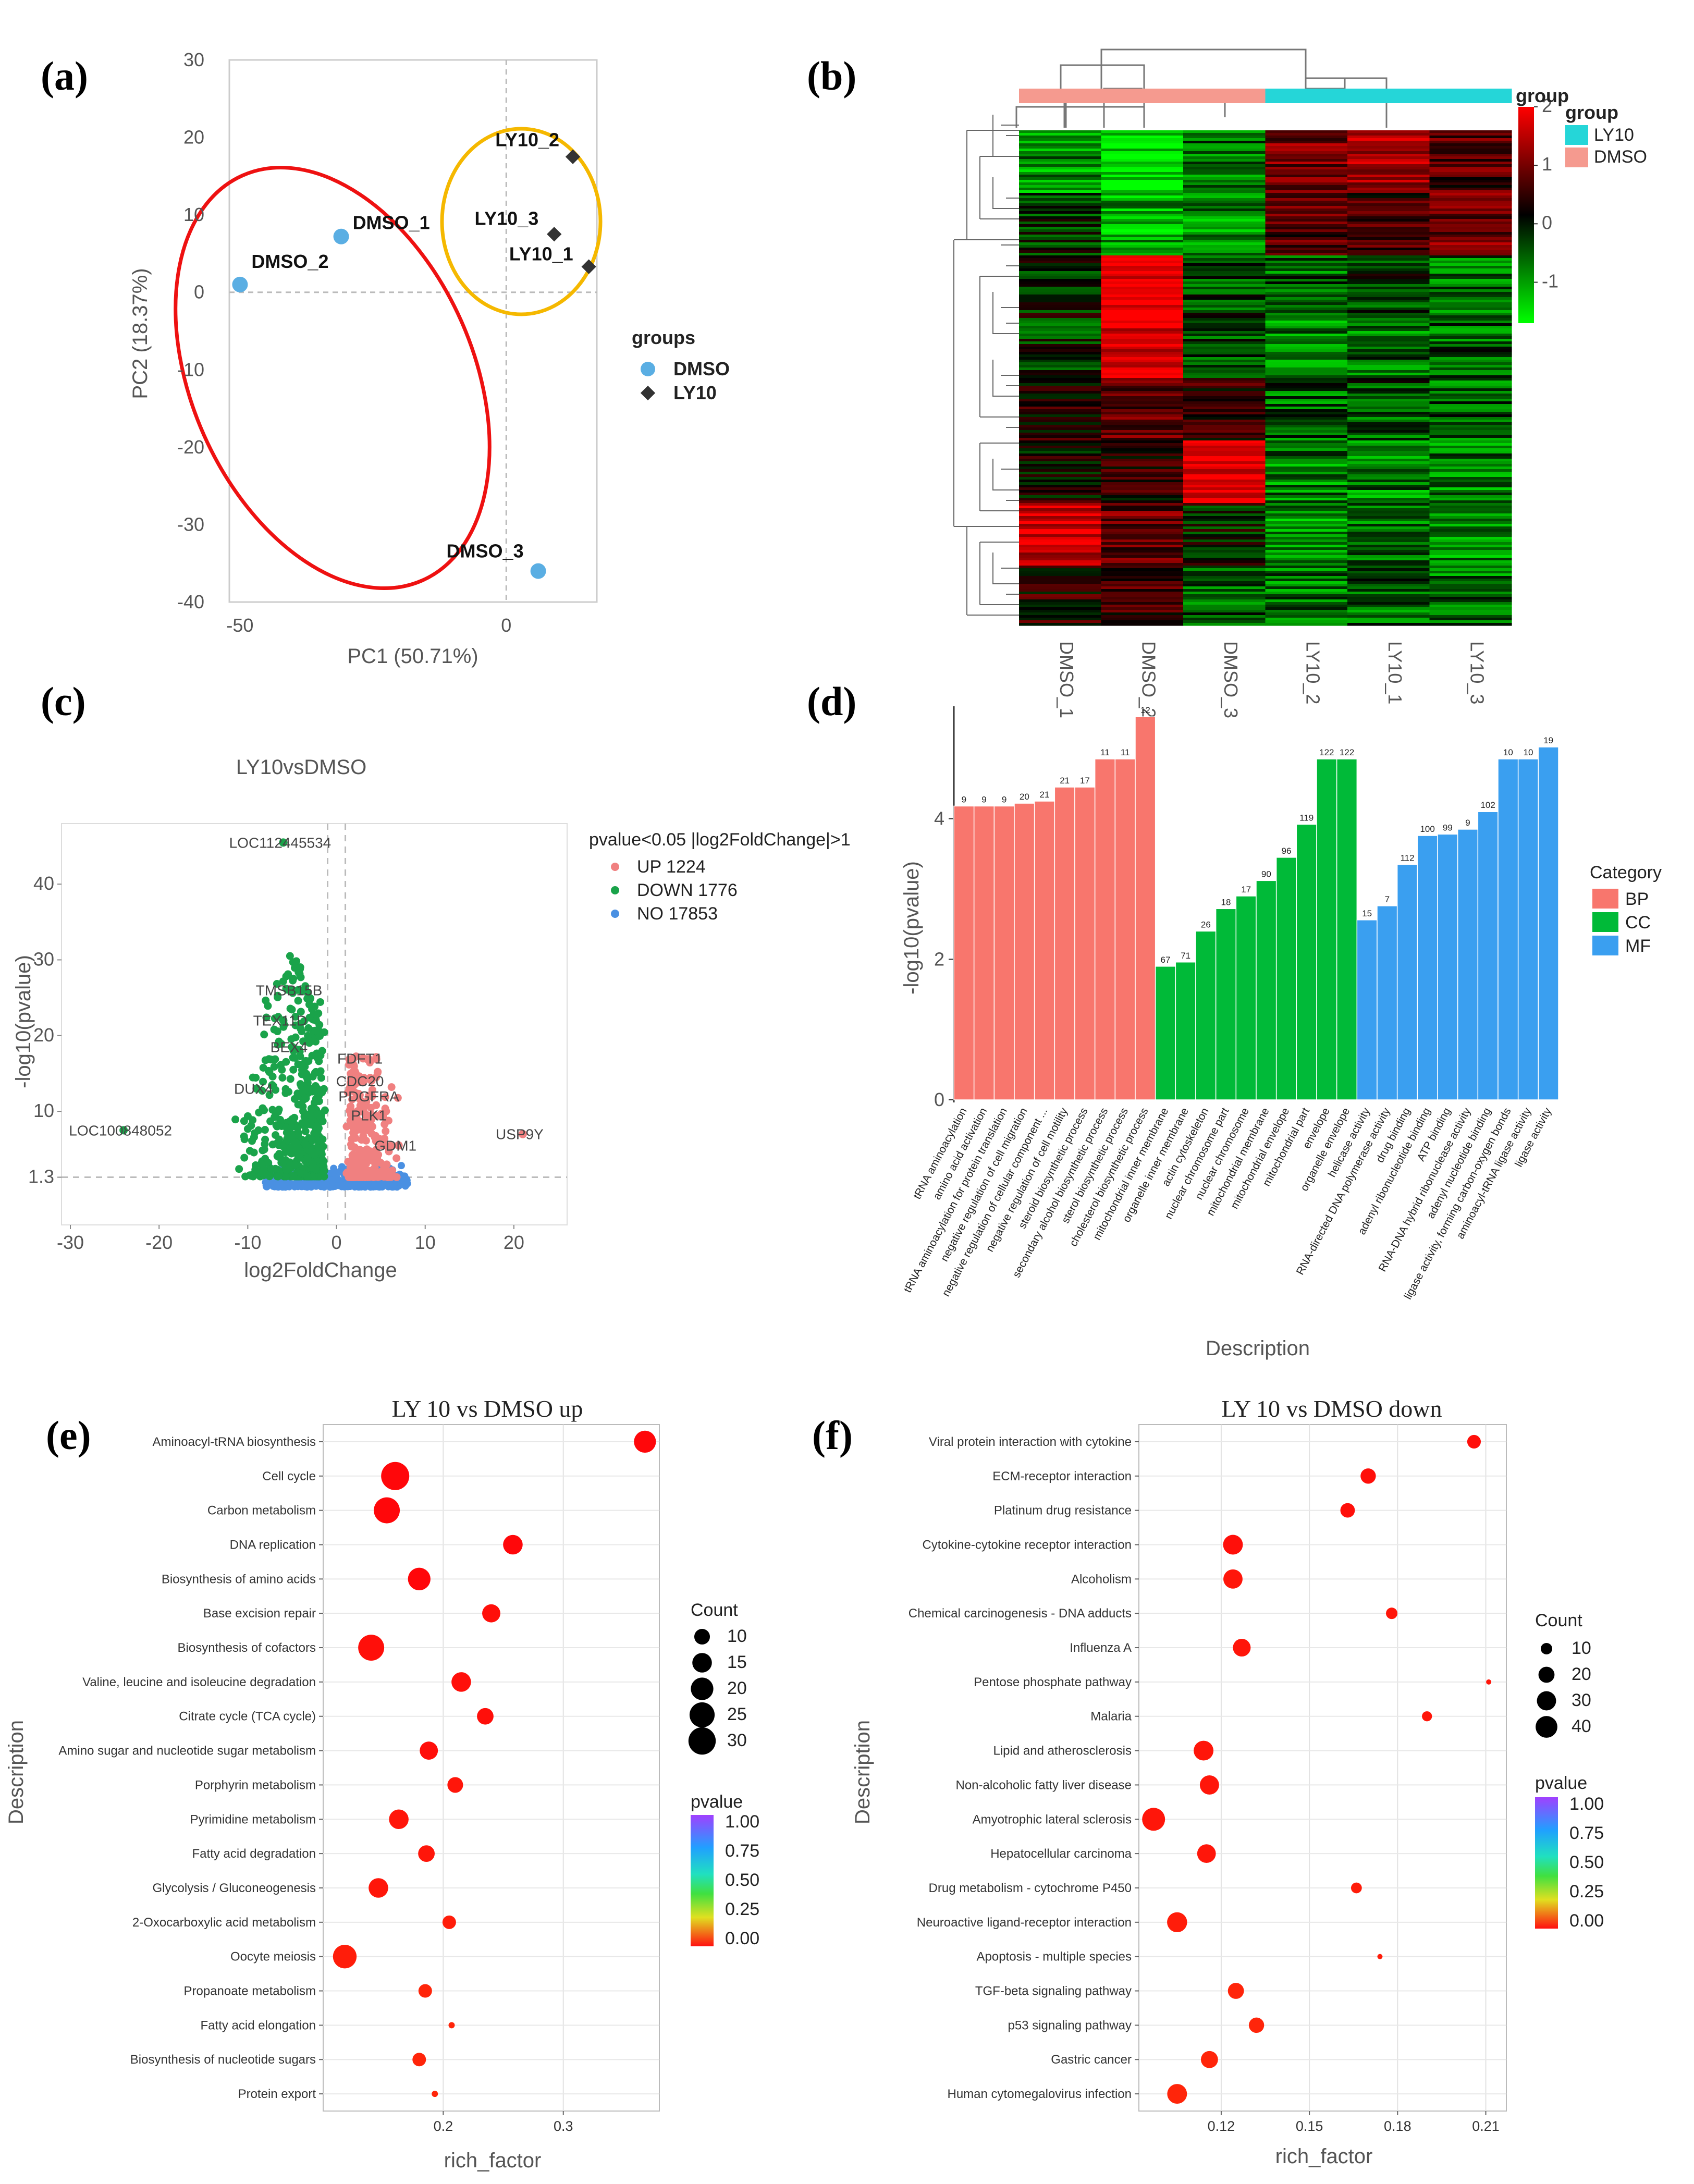  Describe the element at coordinates (1101, 1579) in the screenshot. I see `pF-term-label: Alcoholism` at that location.